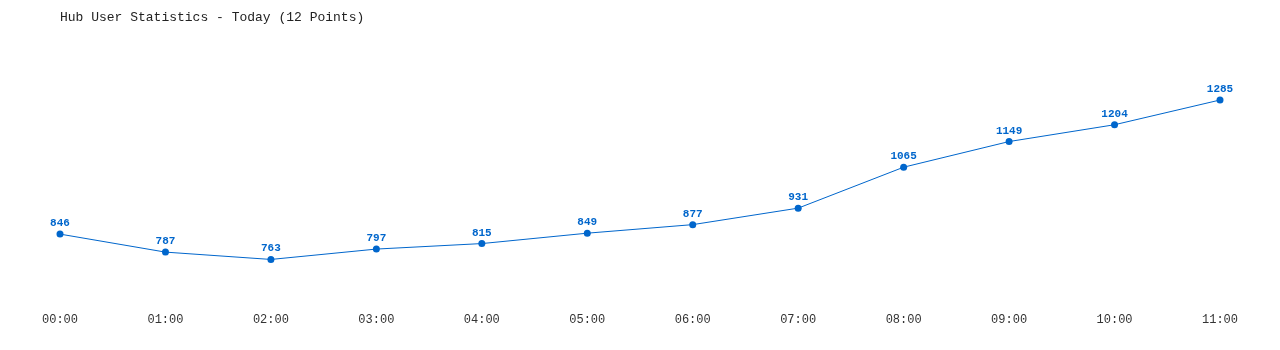 Image resolution: width=1280 pixels, height=350 pixels. What do you see at coordinates (903, 319) in the screenshot?
I see `x-tick-label: 08:00` at bounding box center [903, 319].